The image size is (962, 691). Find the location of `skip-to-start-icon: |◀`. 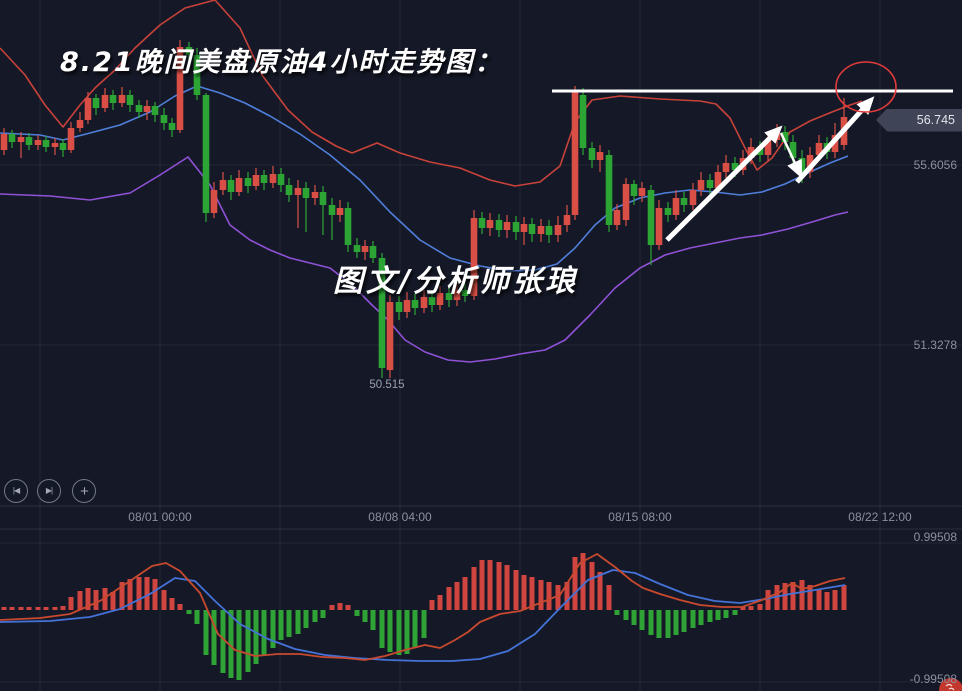

skip-to-start-icon: |◀ is located at coordinates (16, 490).